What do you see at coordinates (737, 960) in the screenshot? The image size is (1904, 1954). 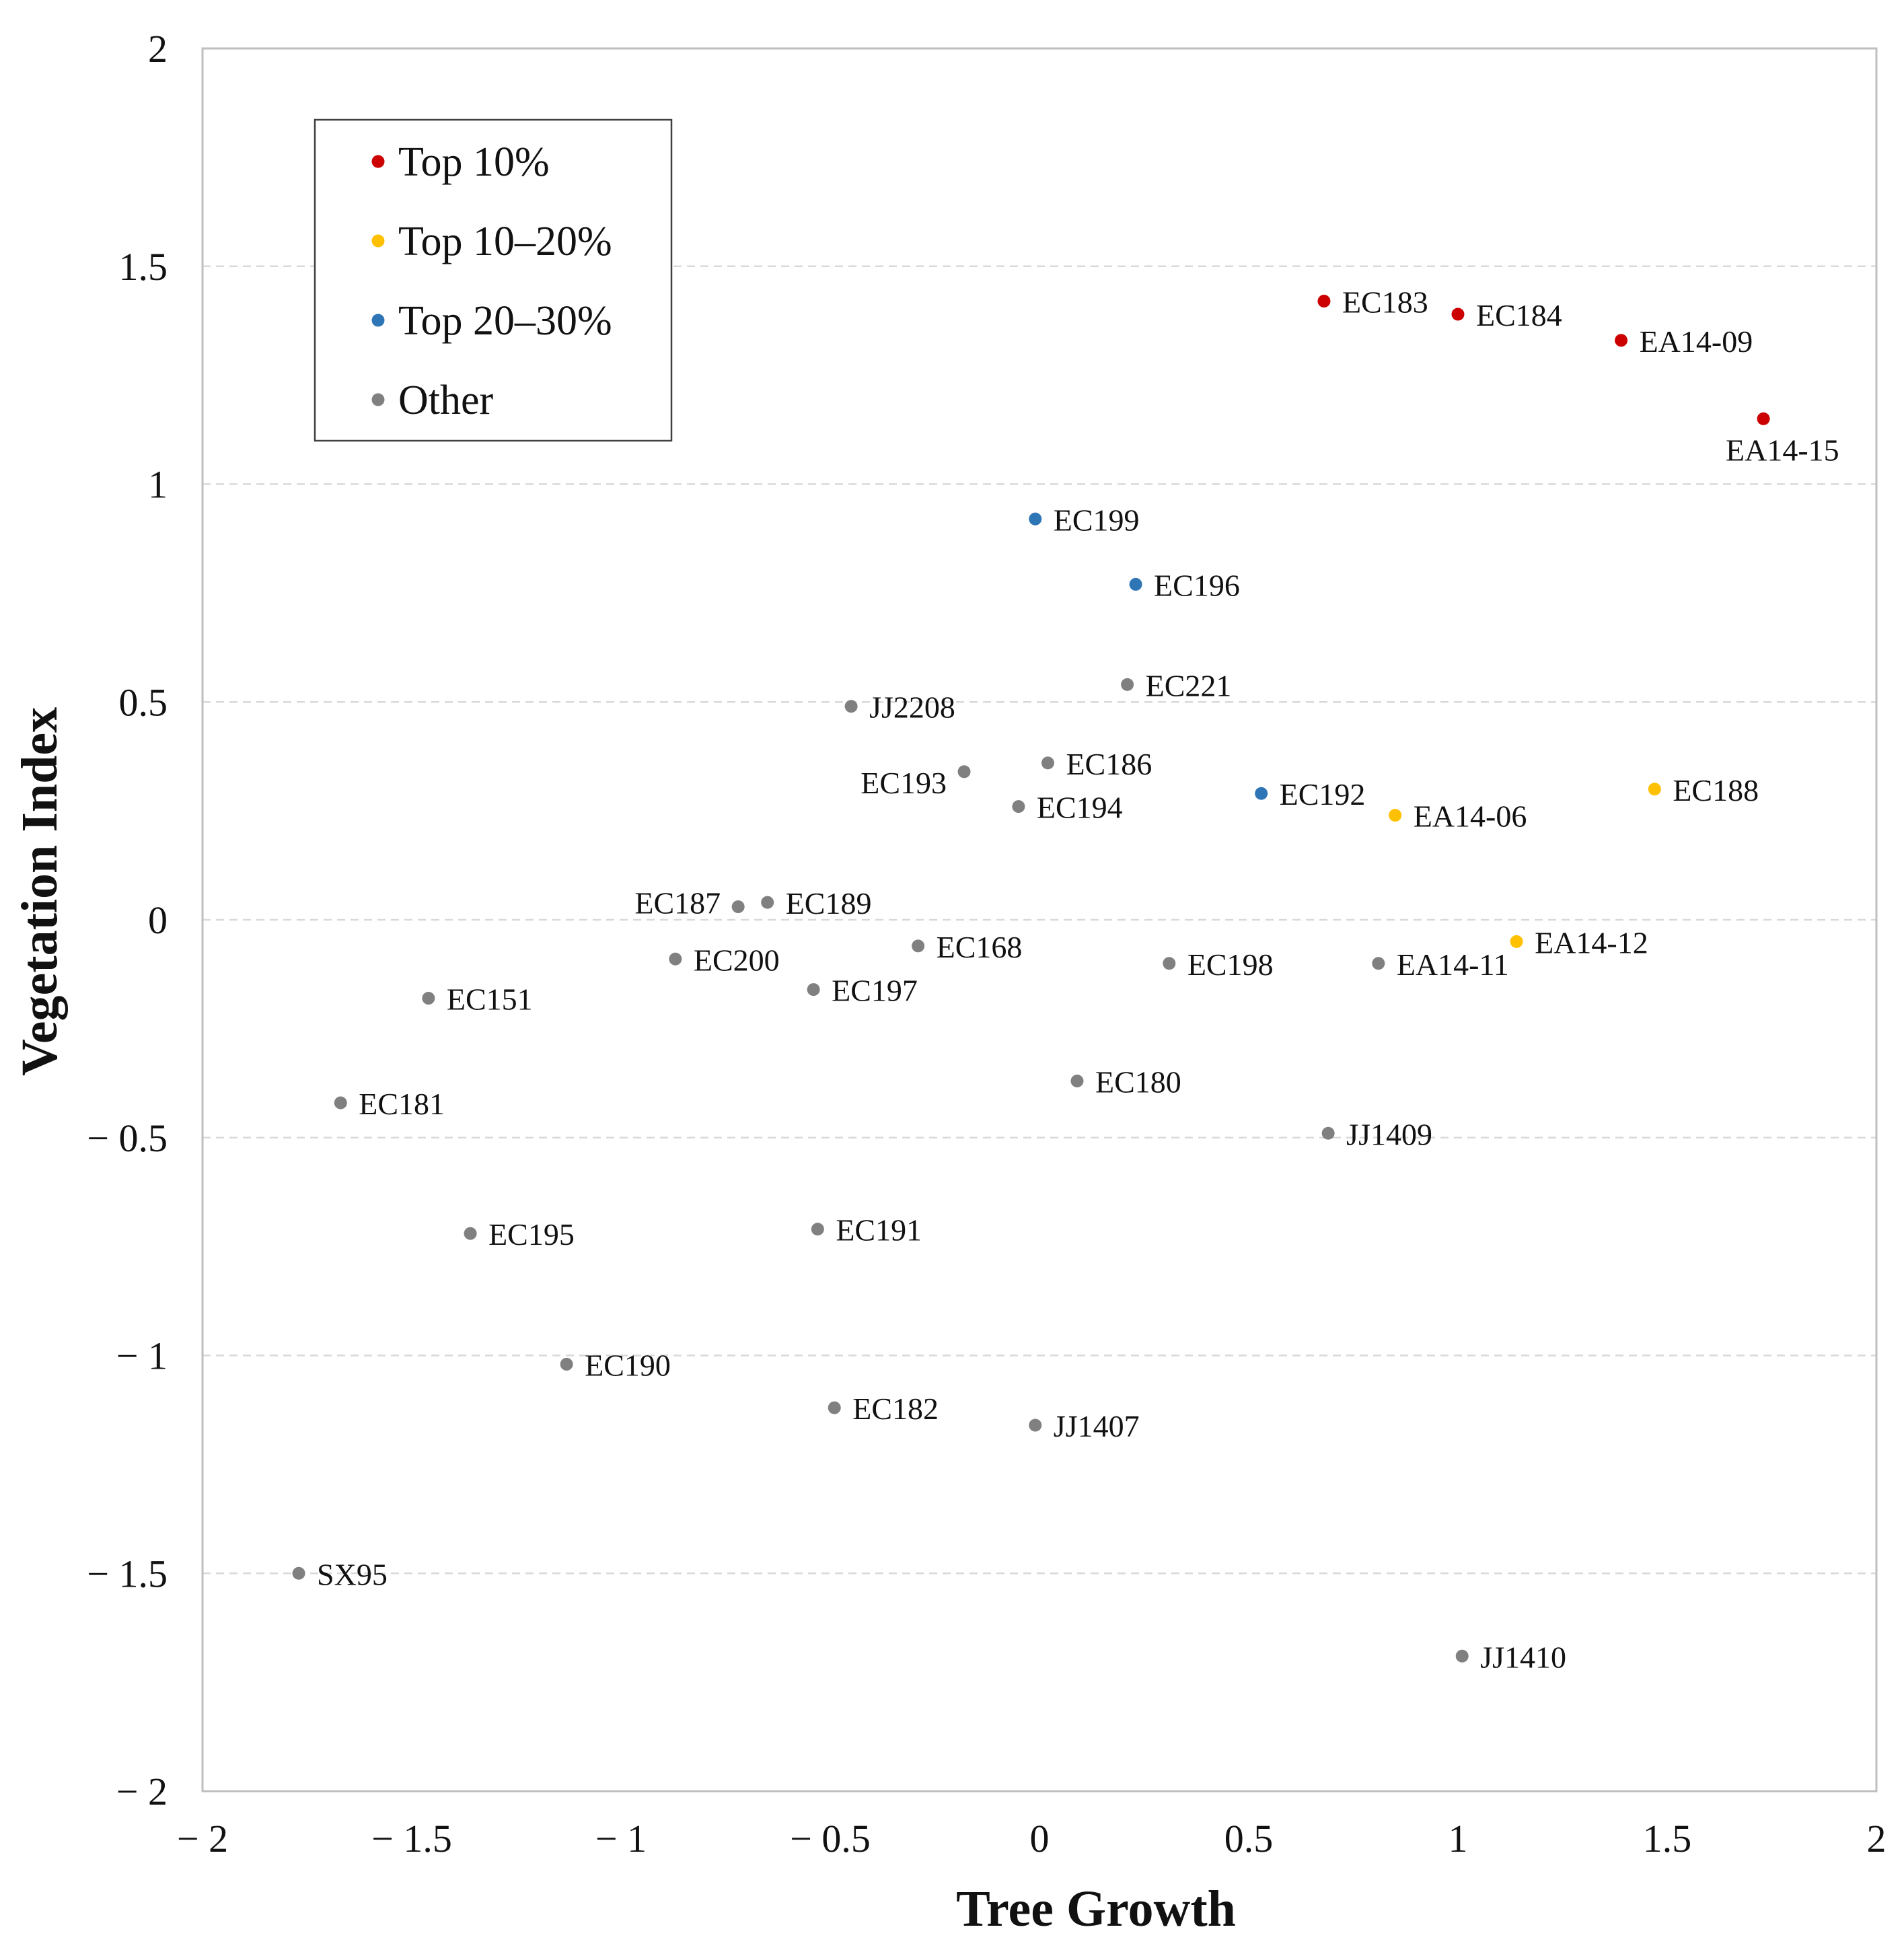 I see `point-label-ec200: EC200` at bounding box center [737, 960].